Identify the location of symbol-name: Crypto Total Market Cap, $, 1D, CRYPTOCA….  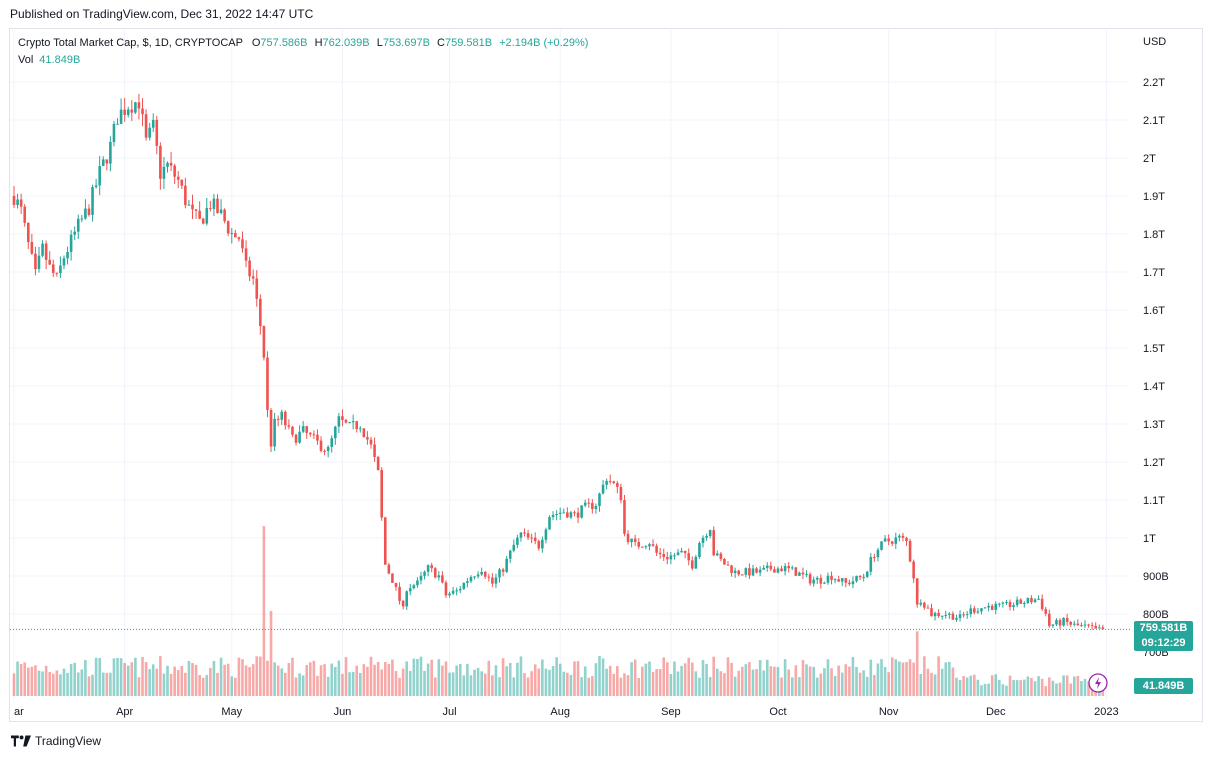
(130, 43).